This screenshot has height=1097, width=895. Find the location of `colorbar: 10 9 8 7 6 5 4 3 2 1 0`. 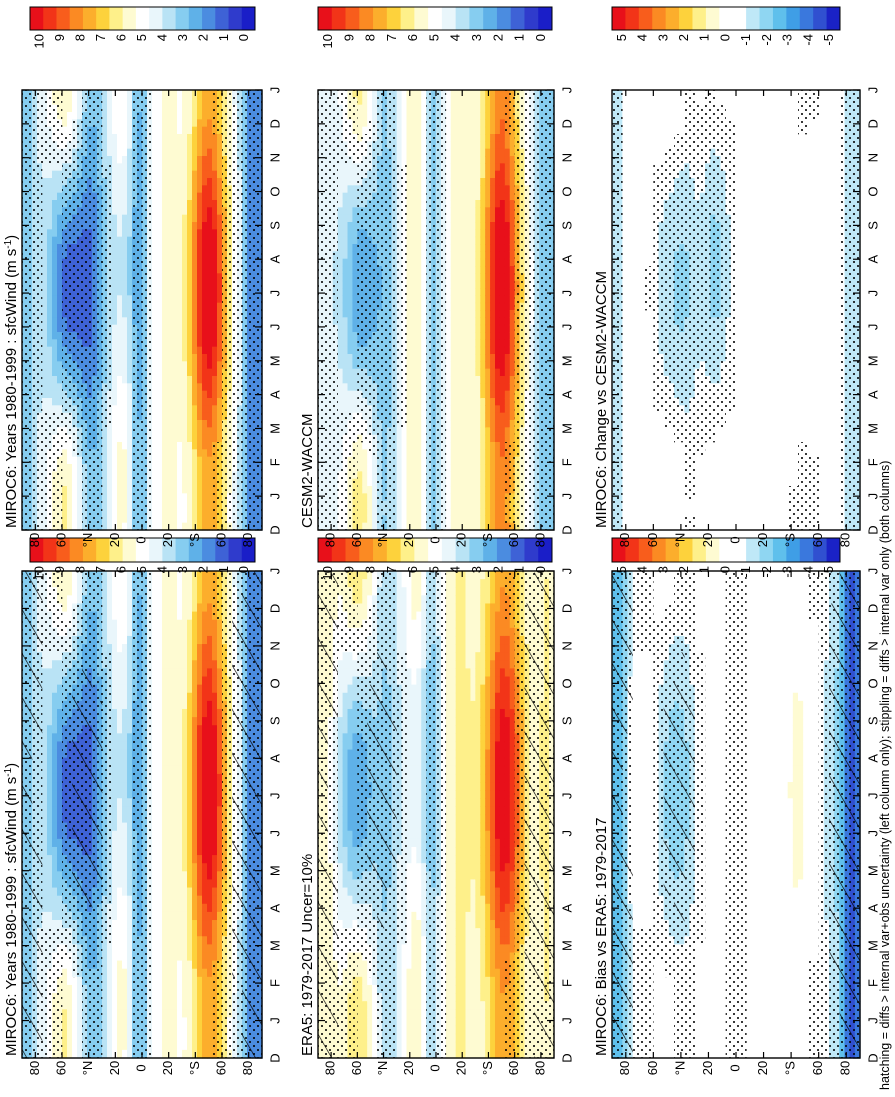

colorbar: 10 9 8 7 6 5 4 3 2 1 0 is located at coordinates (142, 558).